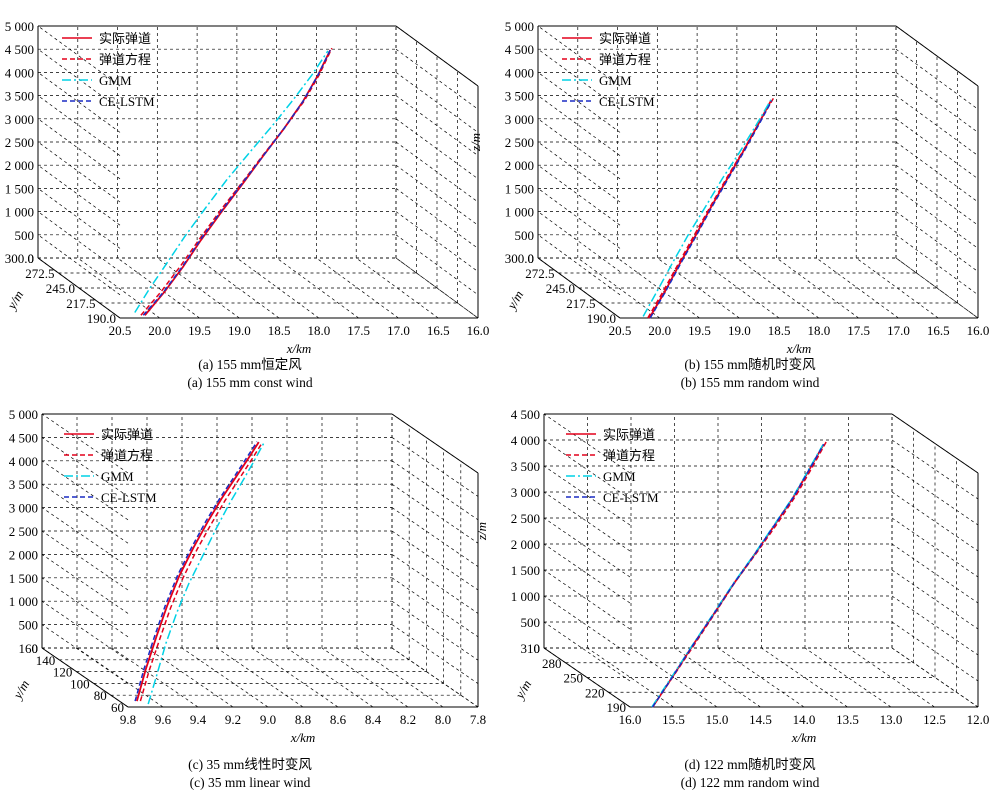  What do you see at coordinates (163, 719) in the screenshot?
I see `x-tick-label: 9.6` at bounding box center [163, 719].